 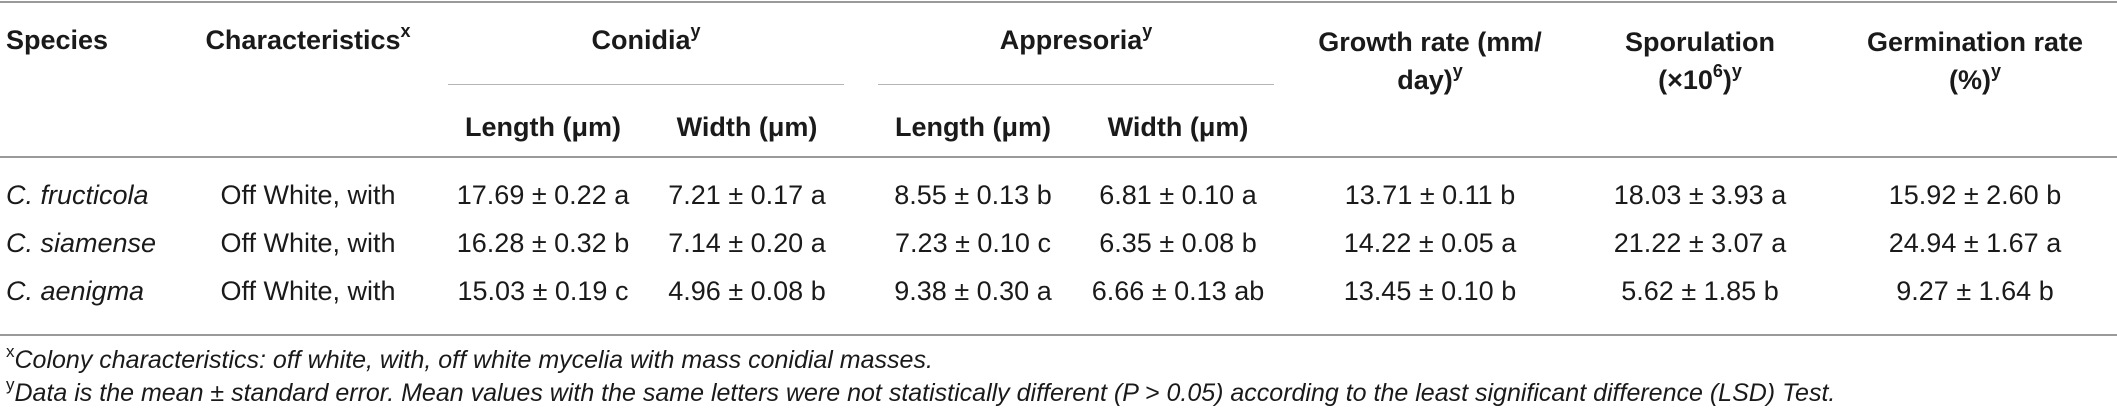 I want to click on row-2-characteristics: Off White, with, so click(x=308, y=243).